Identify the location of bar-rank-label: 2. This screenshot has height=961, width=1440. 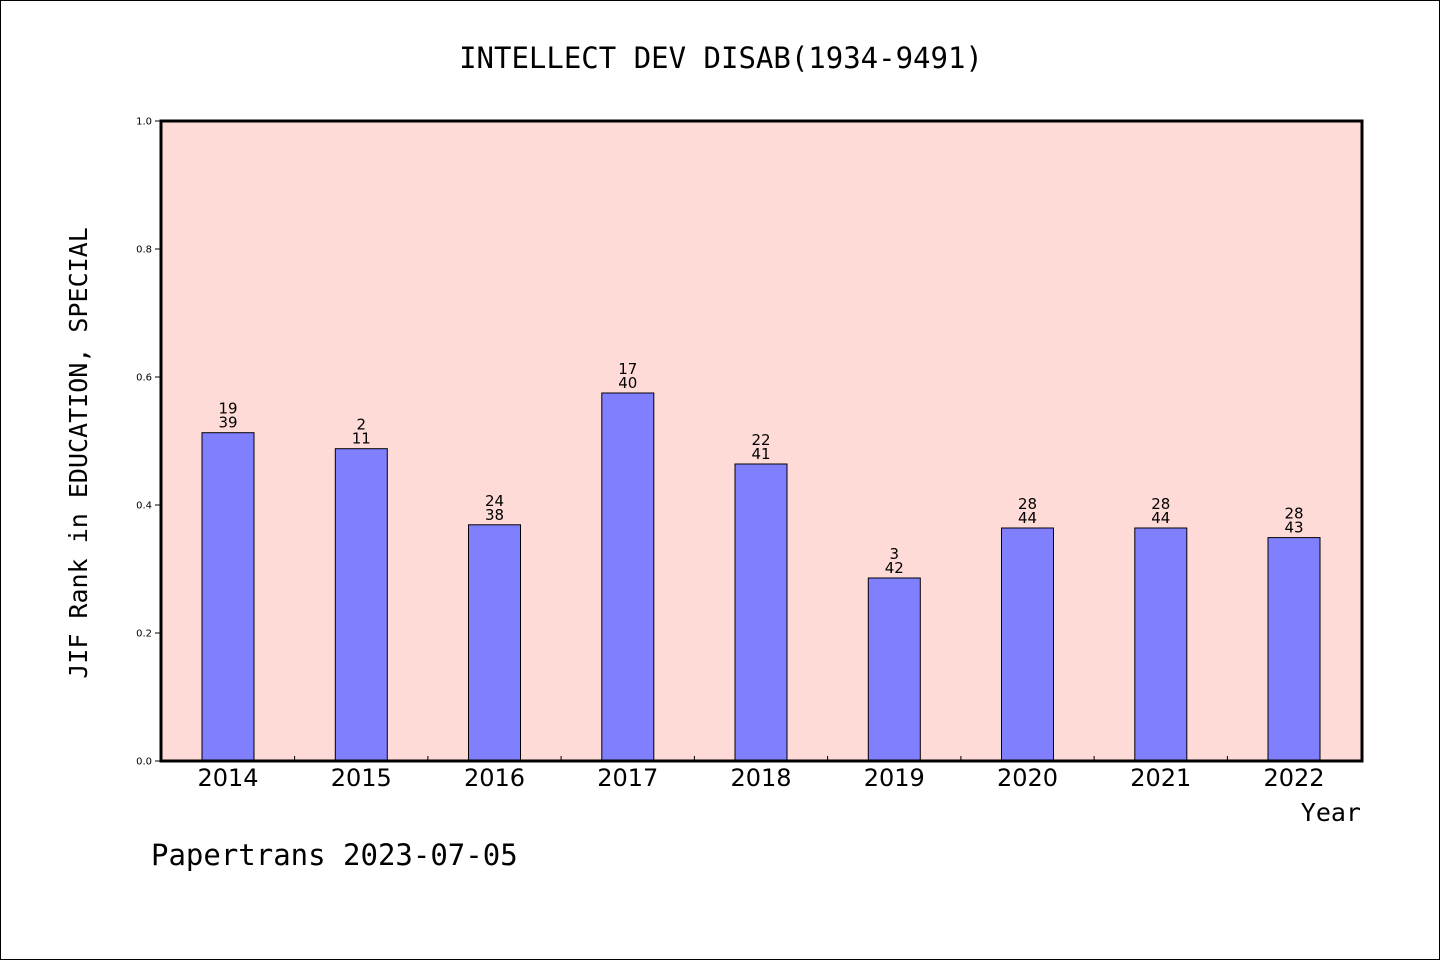
(362, 425).